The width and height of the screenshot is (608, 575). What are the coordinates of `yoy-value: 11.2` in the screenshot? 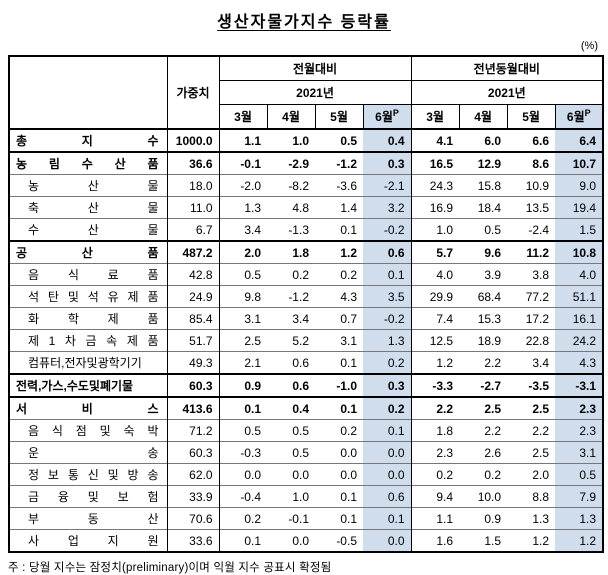 It's located at (531, 252).